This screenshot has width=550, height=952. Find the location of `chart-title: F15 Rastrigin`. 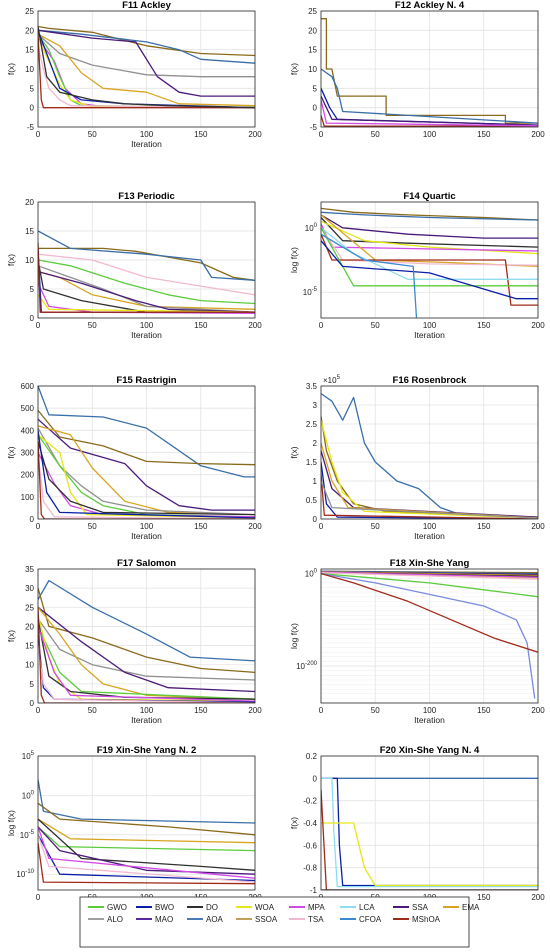

chart-title: F15 Rastrigin is located at coordinates (146, 380).